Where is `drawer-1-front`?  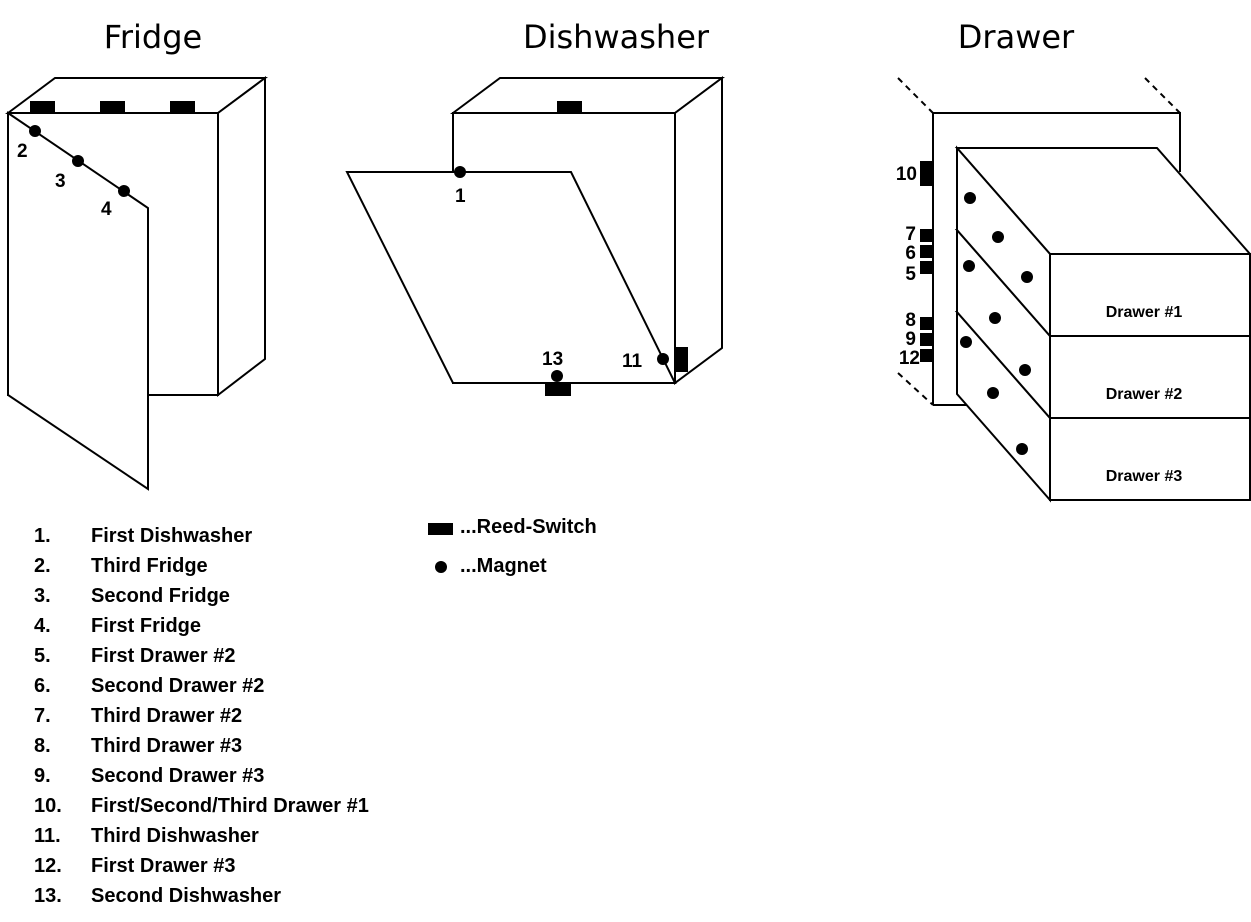 drawer-1-front is located at coordinates (1150, 295).